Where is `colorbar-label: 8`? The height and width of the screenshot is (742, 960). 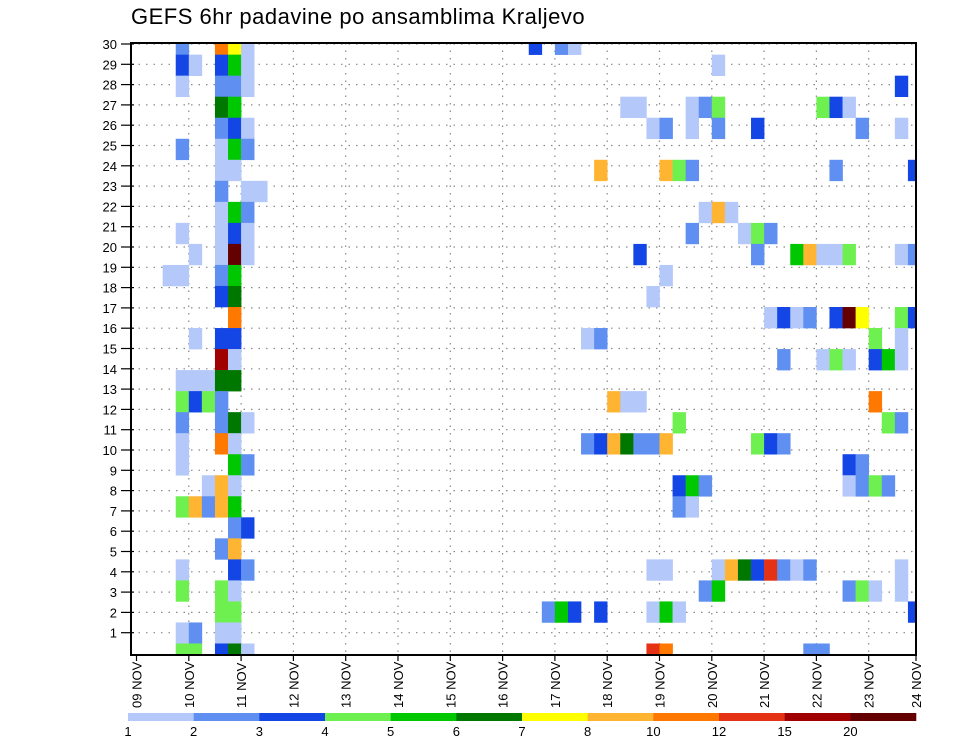 colorbar-label: 8 is located at coordinates (587, 731).